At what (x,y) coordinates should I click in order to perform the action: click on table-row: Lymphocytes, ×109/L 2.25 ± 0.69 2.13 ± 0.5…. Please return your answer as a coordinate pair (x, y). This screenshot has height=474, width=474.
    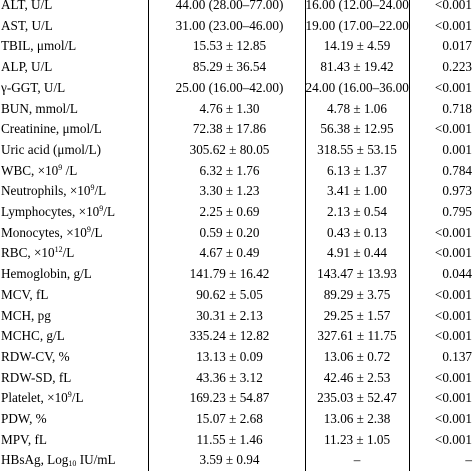
    Looking at the image, I should click on (237, 212).